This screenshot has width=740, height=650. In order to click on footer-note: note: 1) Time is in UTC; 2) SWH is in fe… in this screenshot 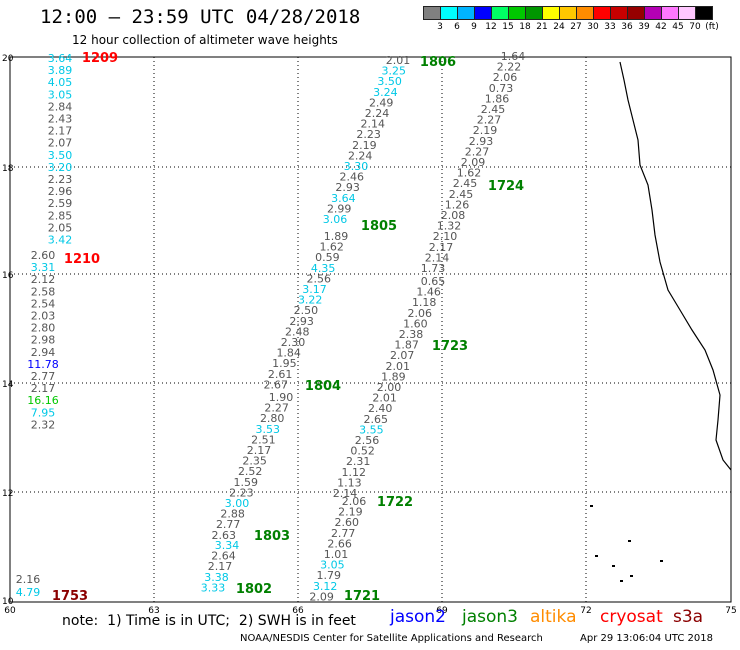, I will do `click(209, 621)`.